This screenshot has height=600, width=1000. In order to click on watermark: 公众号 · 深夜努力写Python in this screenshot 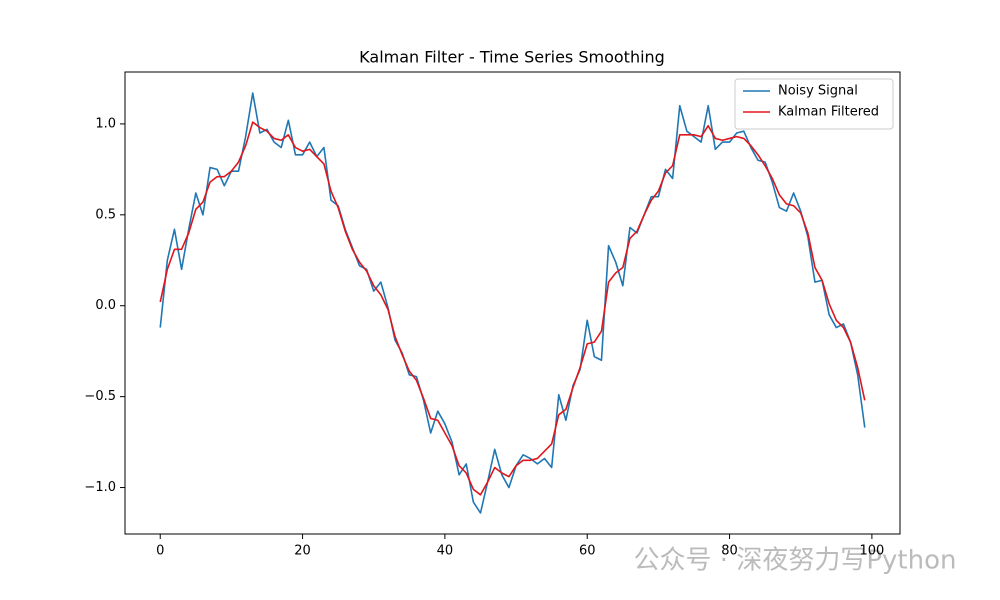, I will do `click(795, 561)`.